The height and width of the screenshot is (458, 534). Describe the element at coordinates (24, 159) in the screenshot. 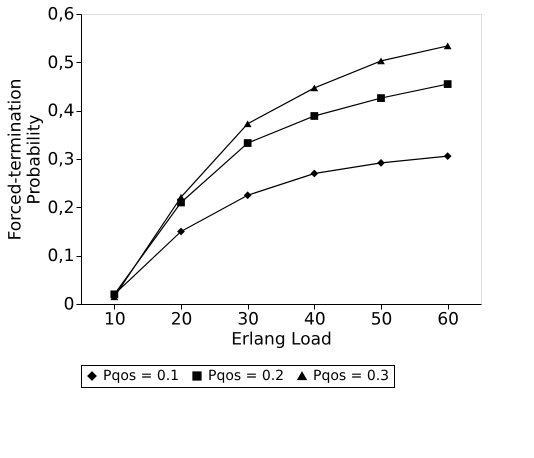

I see `y-axis-title: Forced-termination Probability` at that location.